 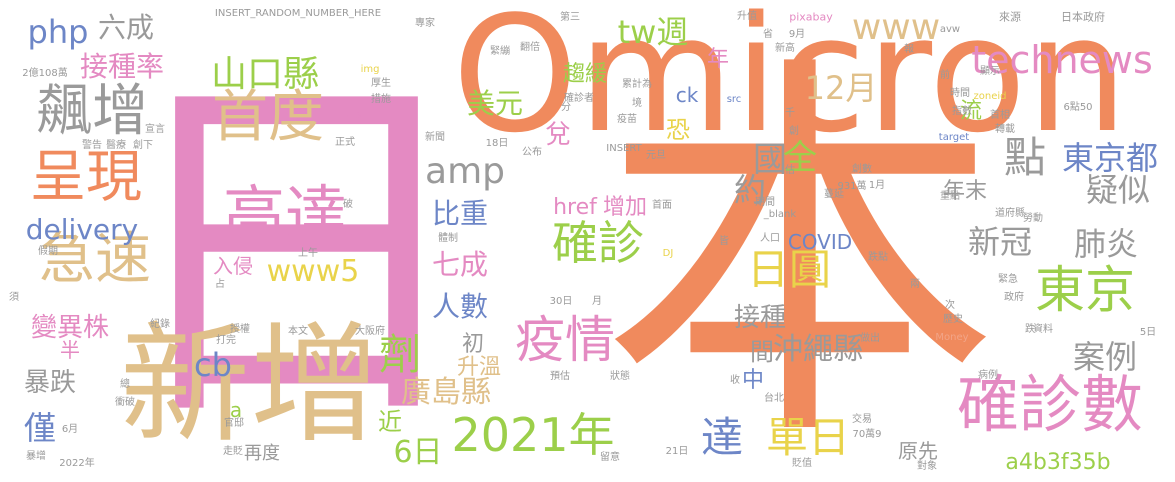 I want to click on word: 時間, so click(x=960, y=93).